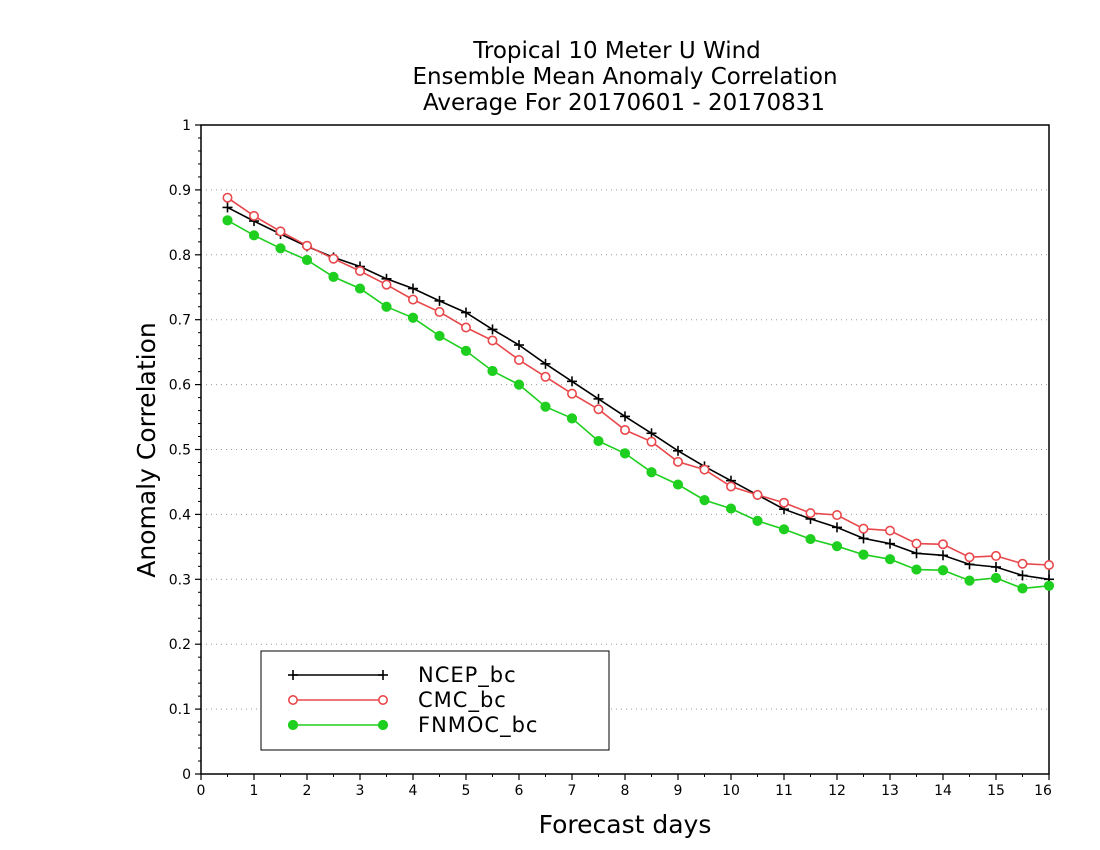  What do you see at coordinates (180, 645) in the screenshot?
I see `y-tick-label: 0.2` at bounding box center [180, 645].